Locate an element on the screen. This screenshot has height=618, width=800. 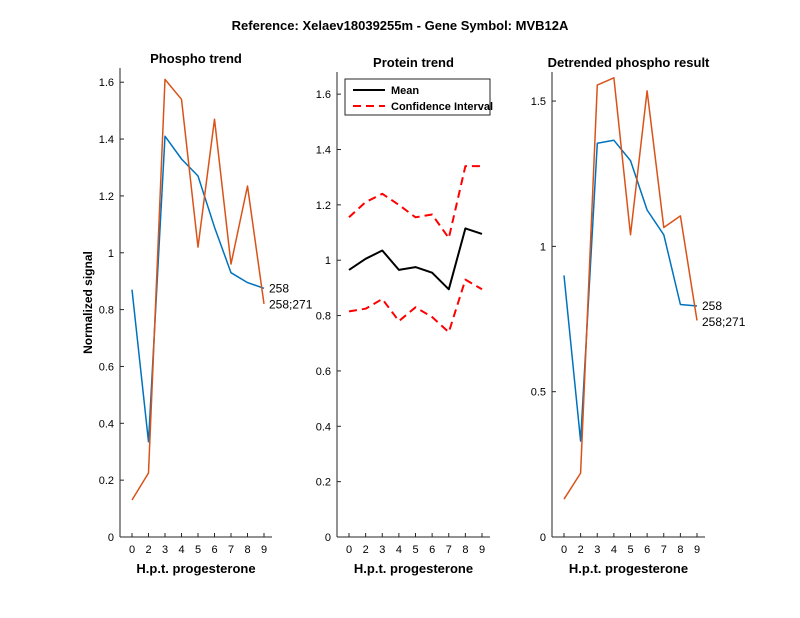
phospho-x-tick-label: 8 is located at coordinates (247, 550).